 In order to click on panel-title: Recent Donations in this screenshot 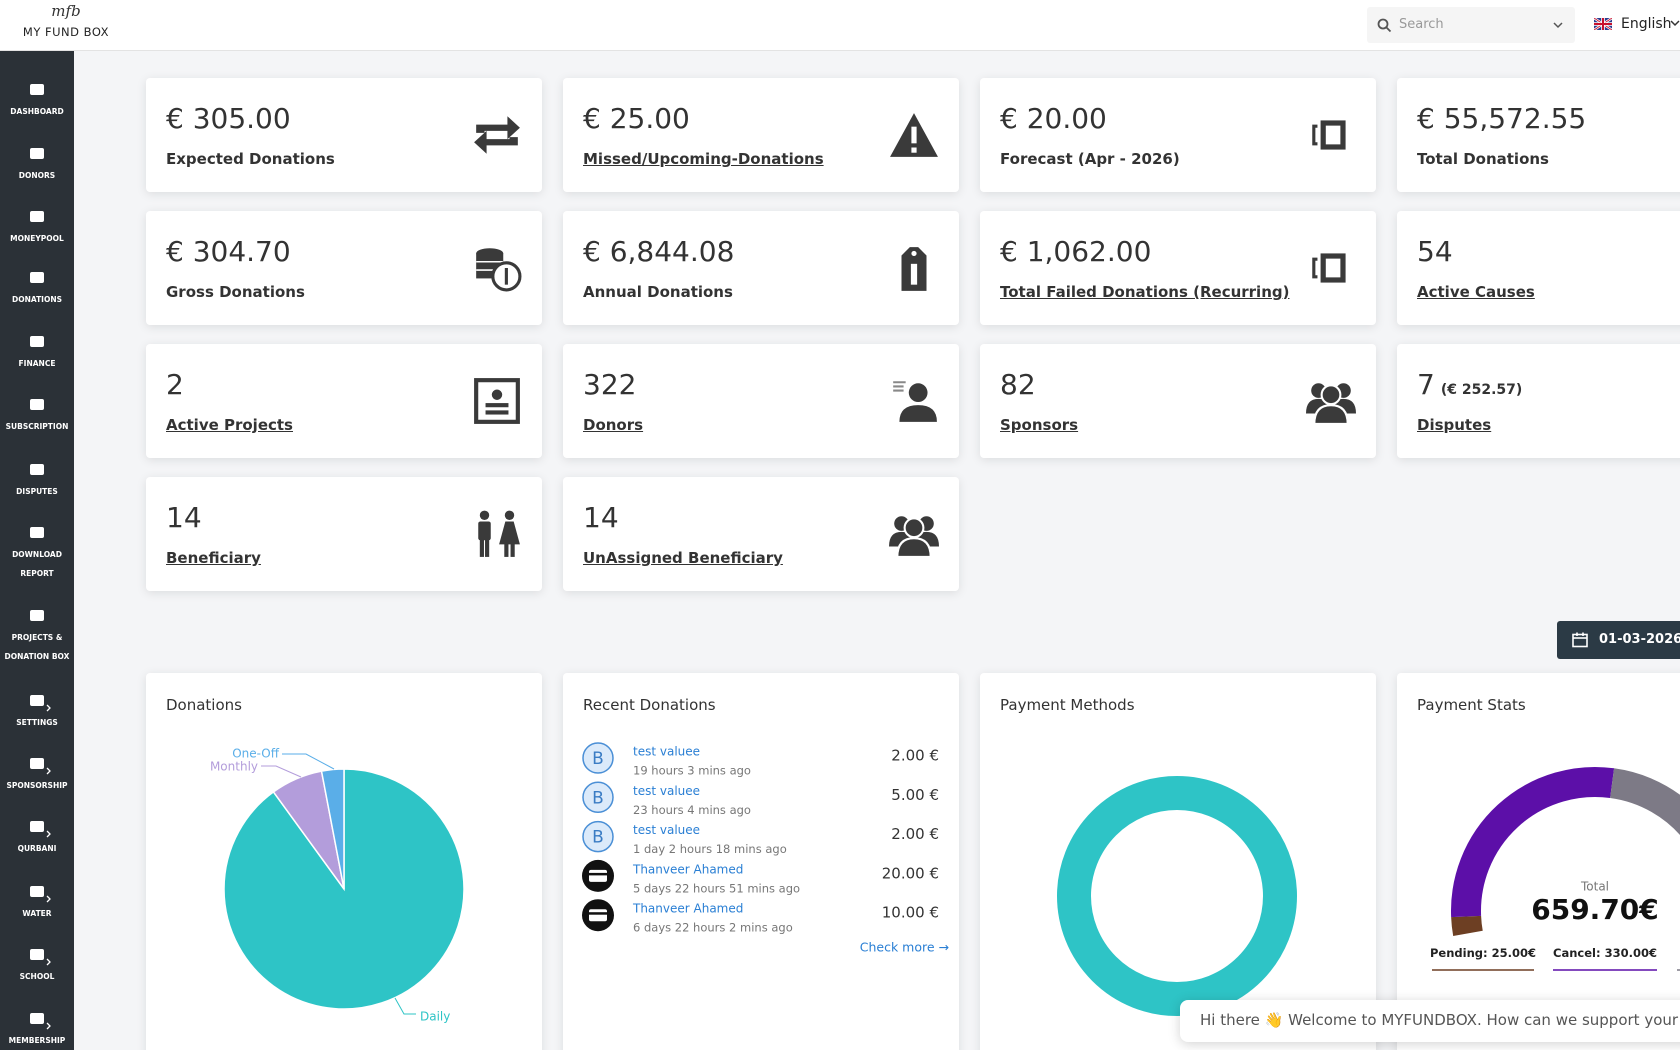, I will do `click(649, 705)`.